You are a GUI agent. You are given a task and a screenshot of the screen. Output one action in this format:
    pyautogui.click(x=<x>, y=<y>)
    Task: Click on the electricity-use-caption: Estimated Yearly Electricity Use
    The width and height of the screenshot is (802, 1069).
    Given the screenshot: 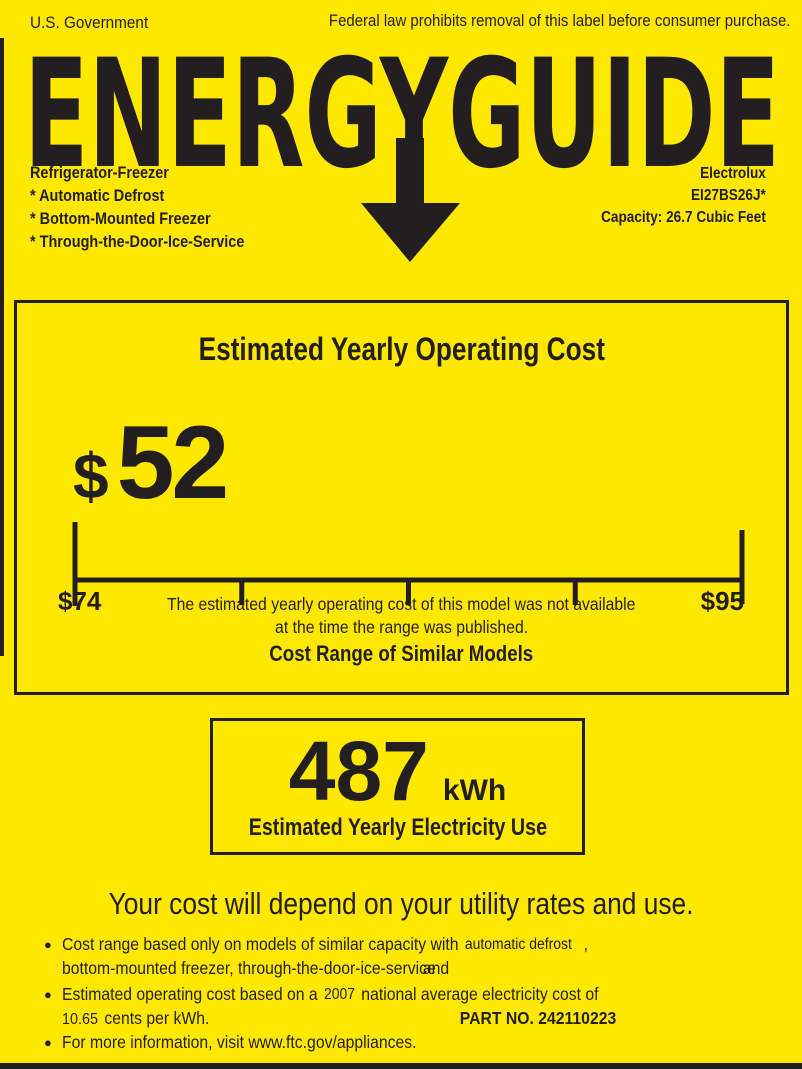 What is the action you would take?
    pyautogui.click(x=397, y=827)
    